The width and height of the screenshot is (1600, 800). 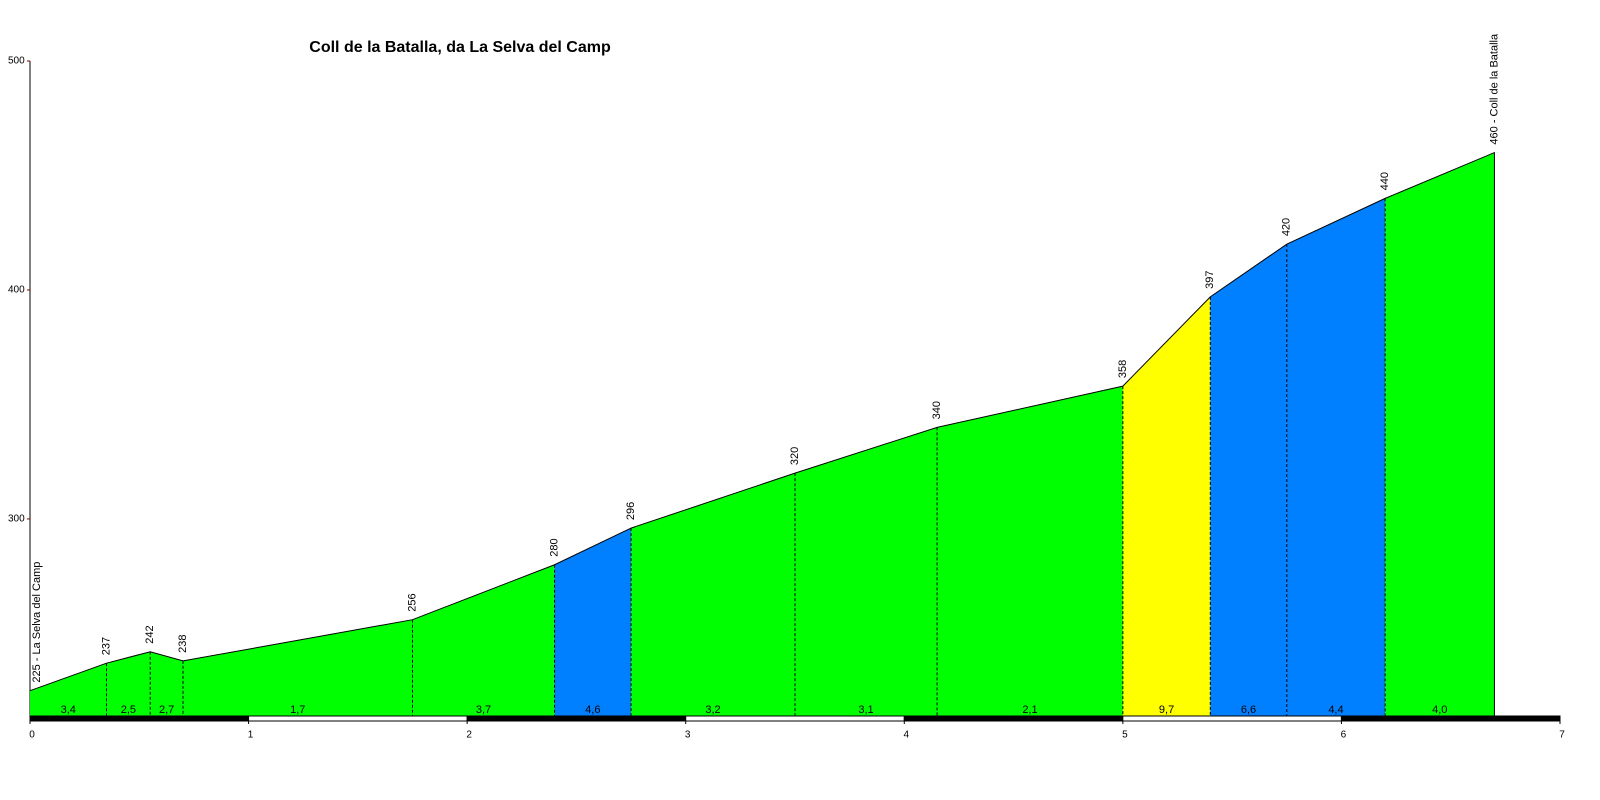 I want to click on elevation-label: 225 - La Selva del Camp, so click(x=37, y=622).